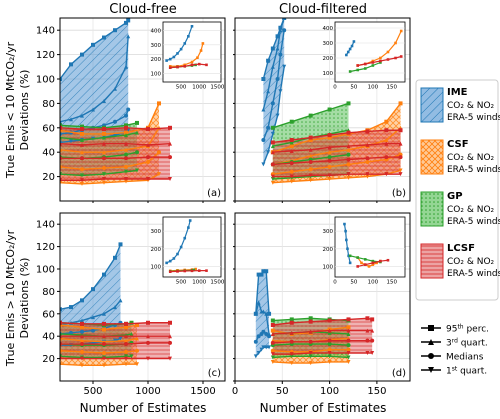  What do you see at coordinates (392, 88) in the screenshot?
I see `inset-x-tick-label: 150` at bounding box center [392, 88].